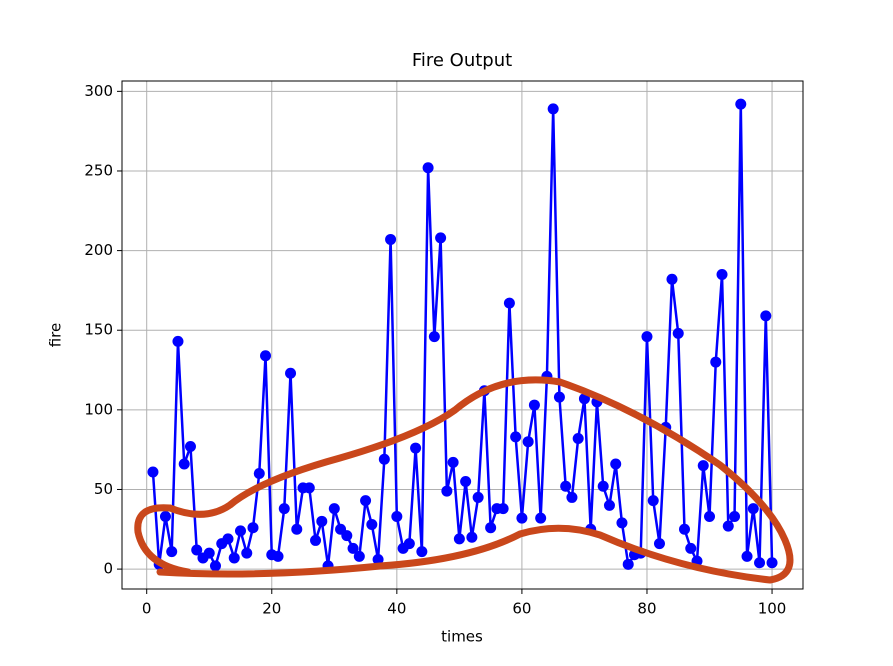 The image size is (893, 666). I want to click on y-axis-label: fire, so click(56, 335).